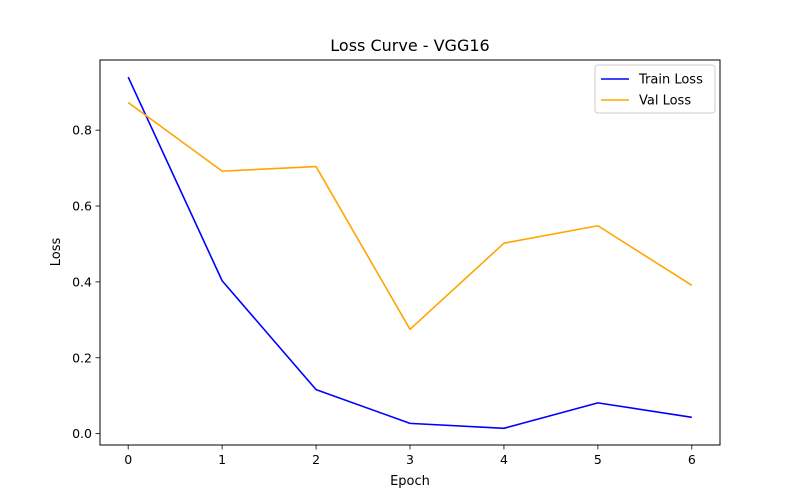  What do you see at coordinates (670, 80) in the screenshot?
I see `legend-label-train-loss: Train Loss` at bounding box center [670, 80].